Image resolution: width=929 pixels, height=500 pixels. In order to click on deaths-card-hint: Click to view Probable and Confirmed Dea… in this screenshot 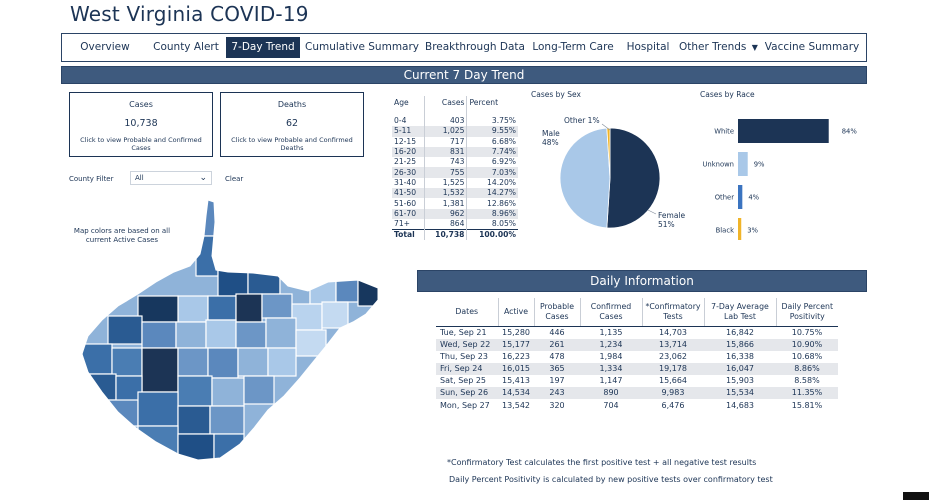, I will do `click(292, 144)`.